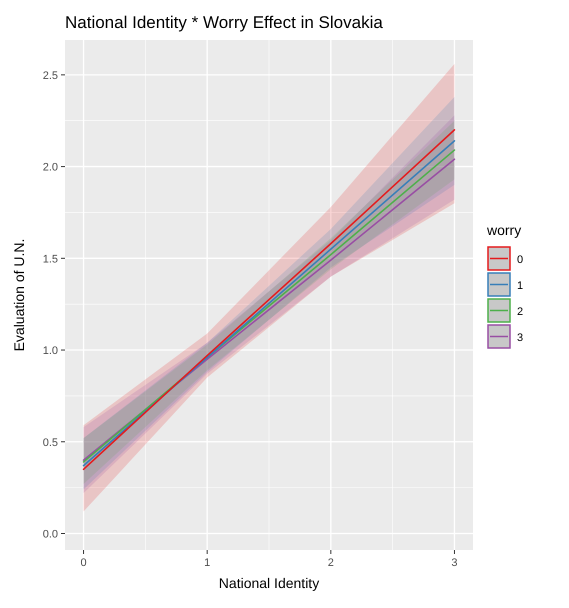 Image resolution: width=569 pixels, height=608 pixels. What do you see at coordinates (331, 563) in the screenshot?
I see `x-tick-label: 2` at bounding box center [331, 563].